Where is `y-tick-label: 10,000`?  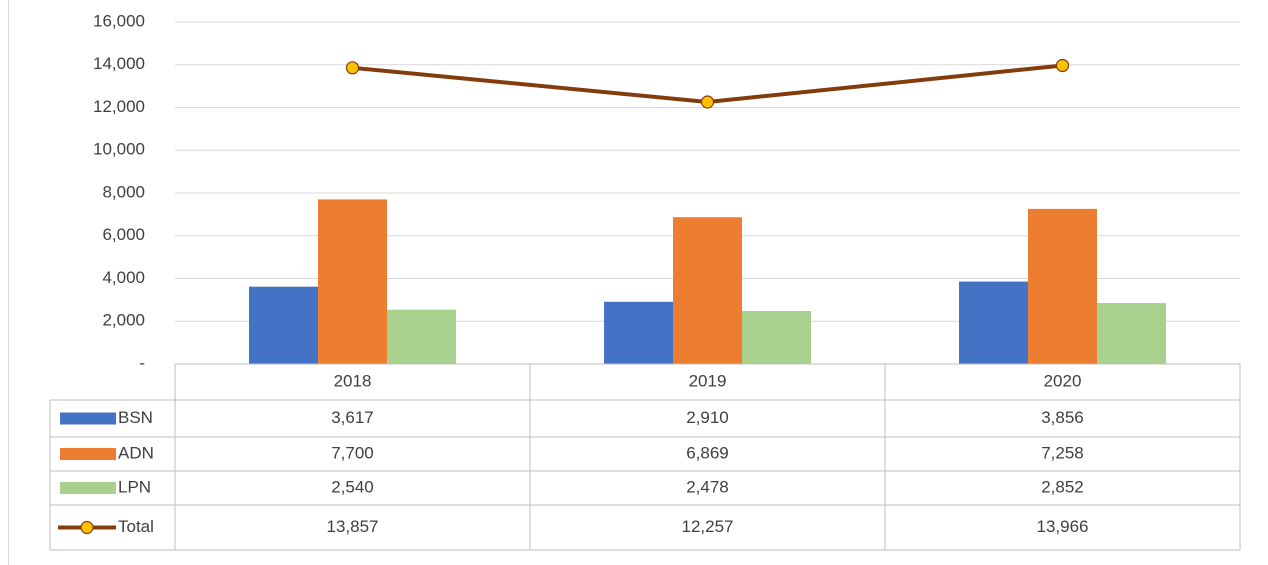
y-tick-label: 10,000 is located at coordinates (119, 149).